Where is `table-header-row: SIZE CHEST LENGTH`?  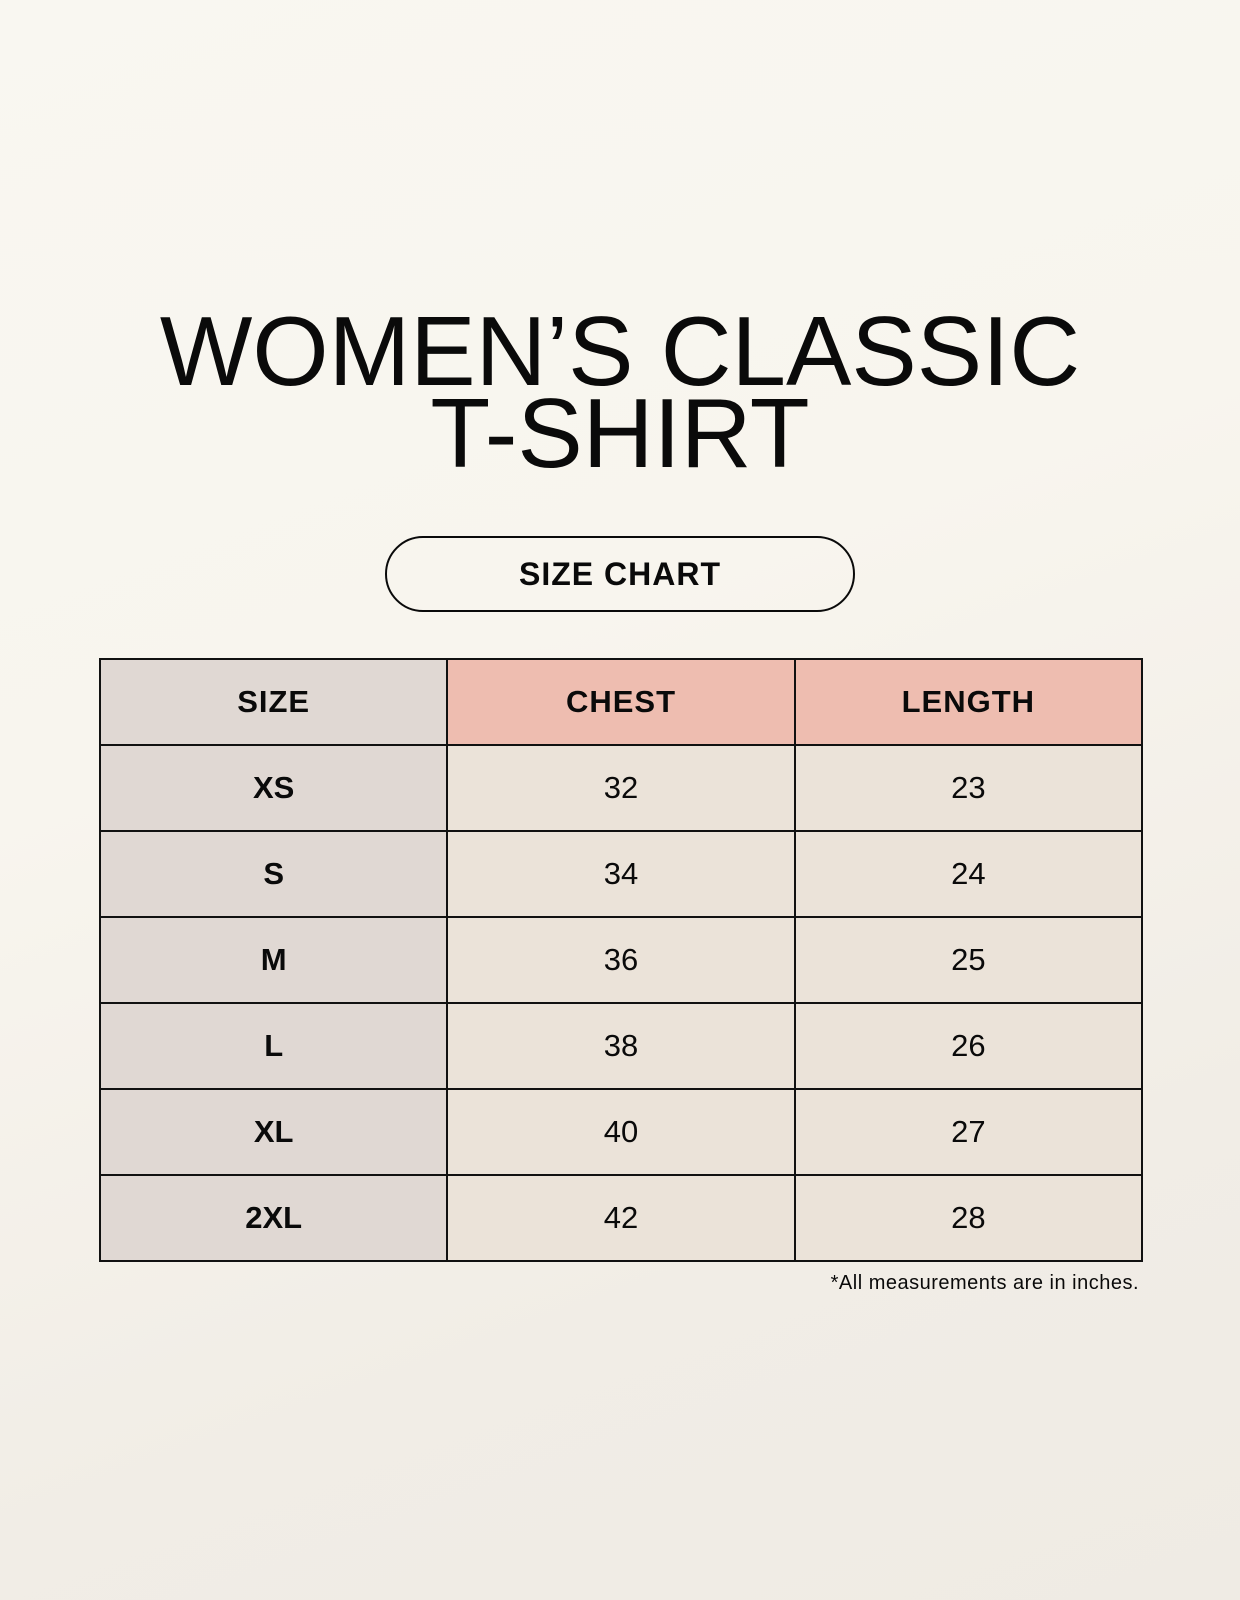 table-header-row: SIZE CHEST LENGTH is located at coordinates (621, 702).